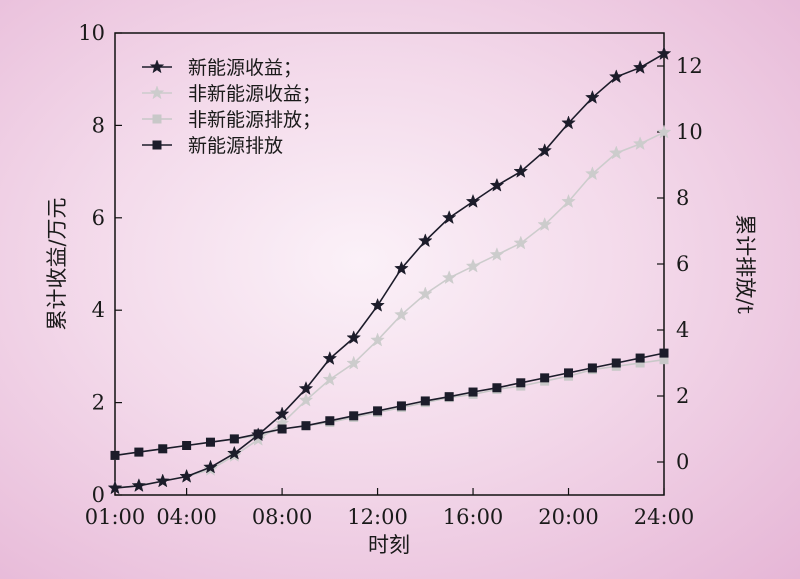 The width and height of the screenshot is (800, 579). What do you see at coordinates (235, 146) in the screenshot?
I see `legend-label: 新能源排放` at bounding box center [235, 146].